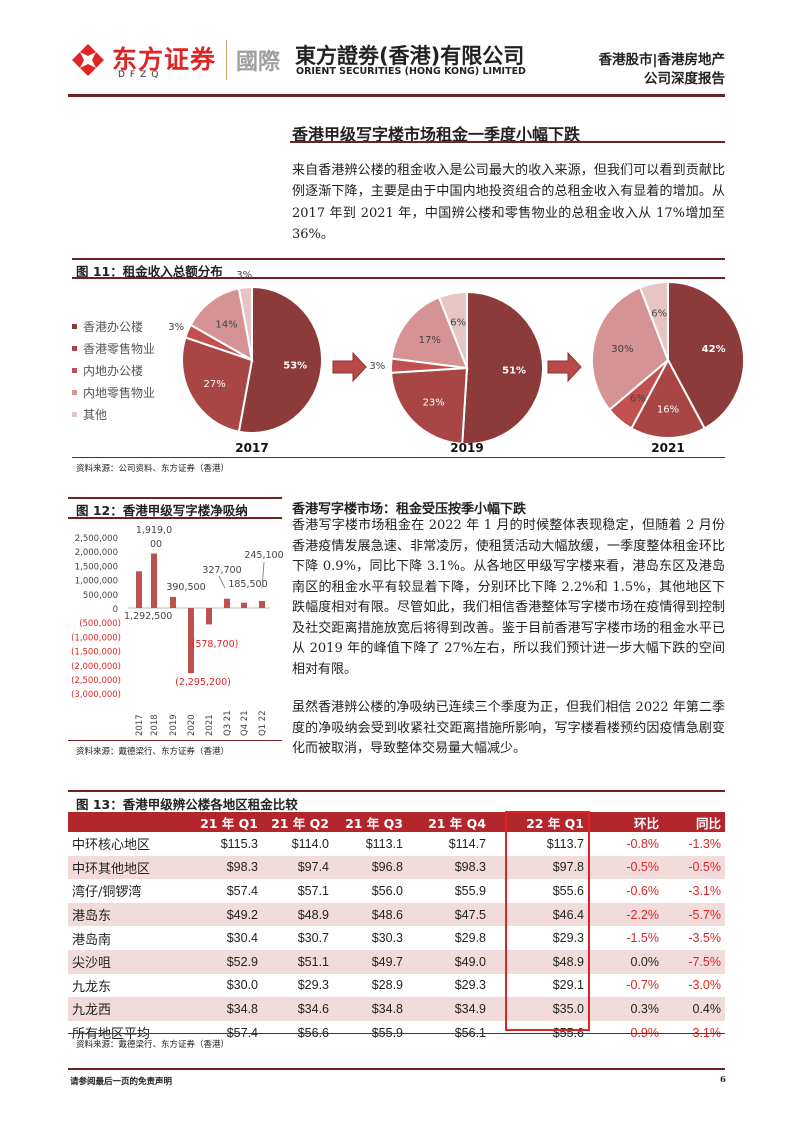  What do you see at coordinates (96, 567) in the screenshot?
I see `y-tick-label: 1,500,000` at bounding box center [96, 567].